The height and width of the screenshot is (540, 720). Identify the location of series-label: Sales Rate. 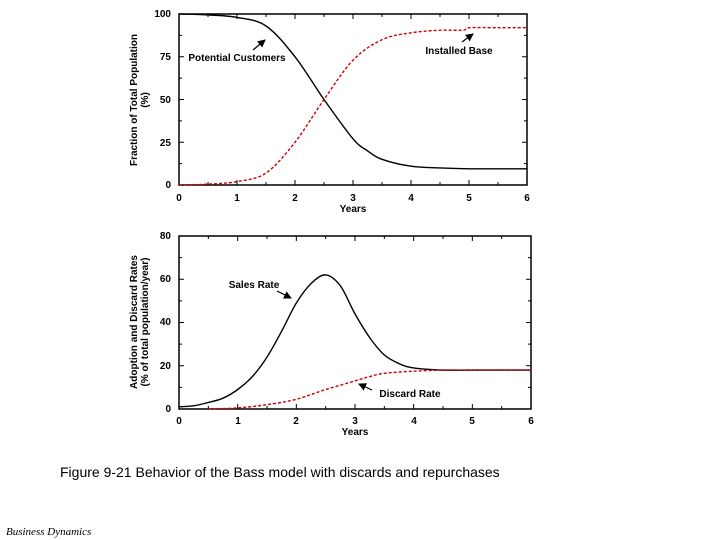
(254, 285).